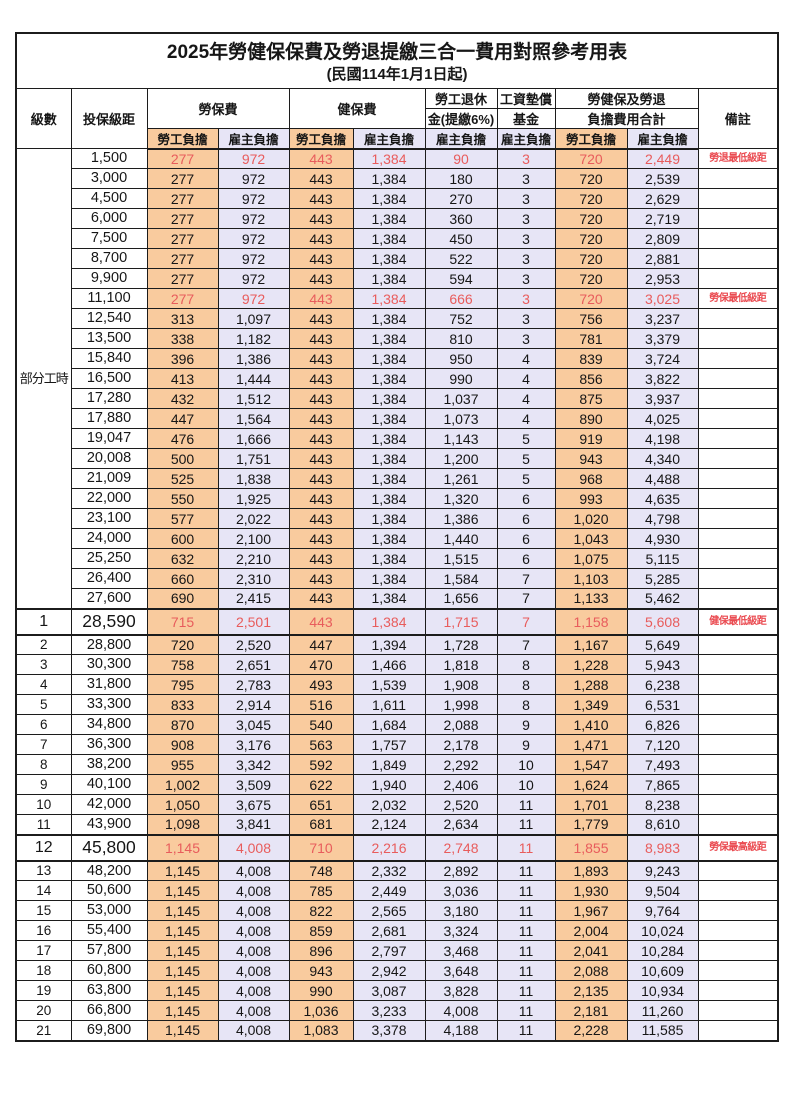 The width and height of the screenshot is (791, 1120). What do you see at coordinates (182, 784) in the screenshot?
I see `labor-fee-employee-cell: 1,002` at bounding box center [182, 784].